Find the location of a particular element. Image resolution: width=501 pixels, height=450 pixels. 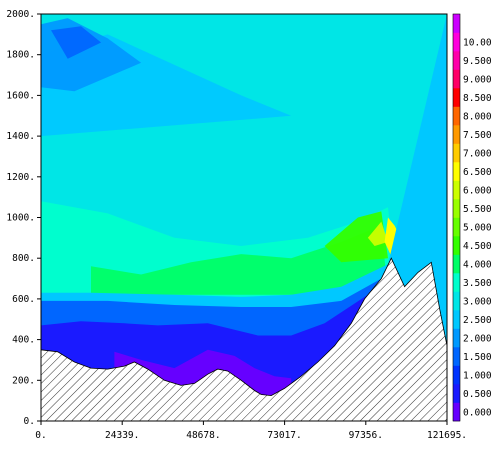

y-tick-label: 1800. is located at coordinates (20, 55).